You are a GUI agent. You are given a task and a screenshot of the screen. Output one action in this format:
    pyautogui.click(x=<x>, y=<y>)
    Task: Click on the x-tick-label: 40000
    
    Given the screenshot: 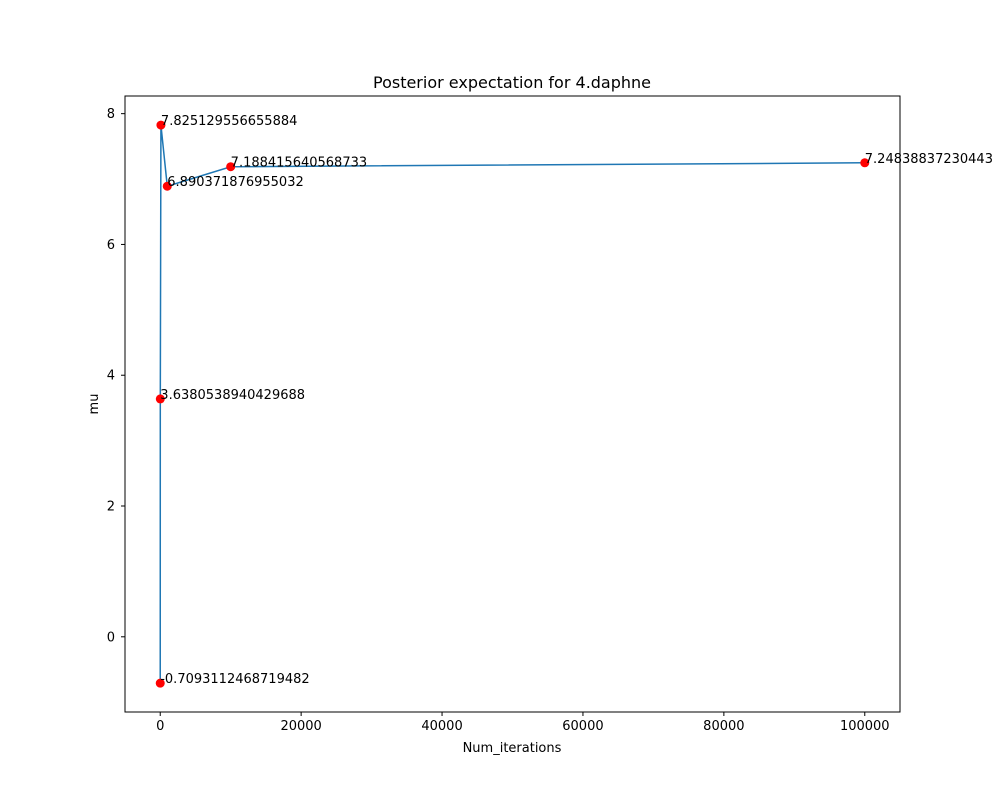 What is the action you would take?
    pyautogui.click(x=441, y=726)
    